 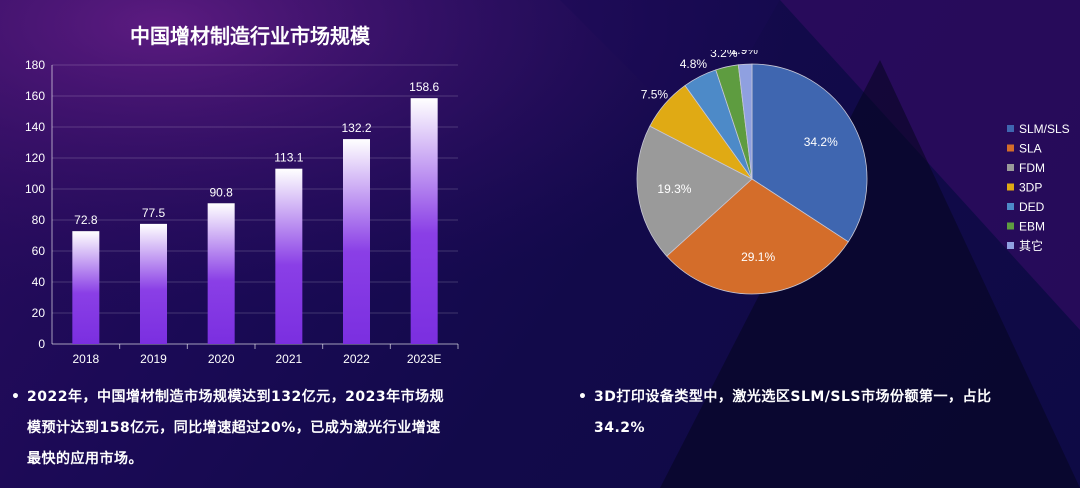 I want to click on bullet-line: 34.2%, so click(x=620, y=428).